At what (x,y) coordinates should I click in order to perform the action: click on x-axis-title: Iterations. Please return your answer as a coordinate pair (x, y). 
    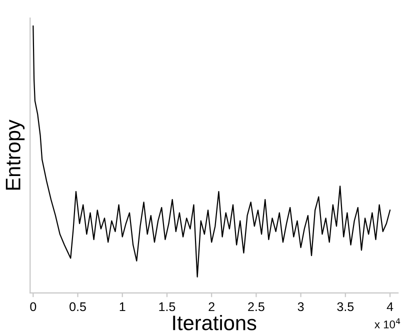
    Looking at the image, I should click on (214, 322).